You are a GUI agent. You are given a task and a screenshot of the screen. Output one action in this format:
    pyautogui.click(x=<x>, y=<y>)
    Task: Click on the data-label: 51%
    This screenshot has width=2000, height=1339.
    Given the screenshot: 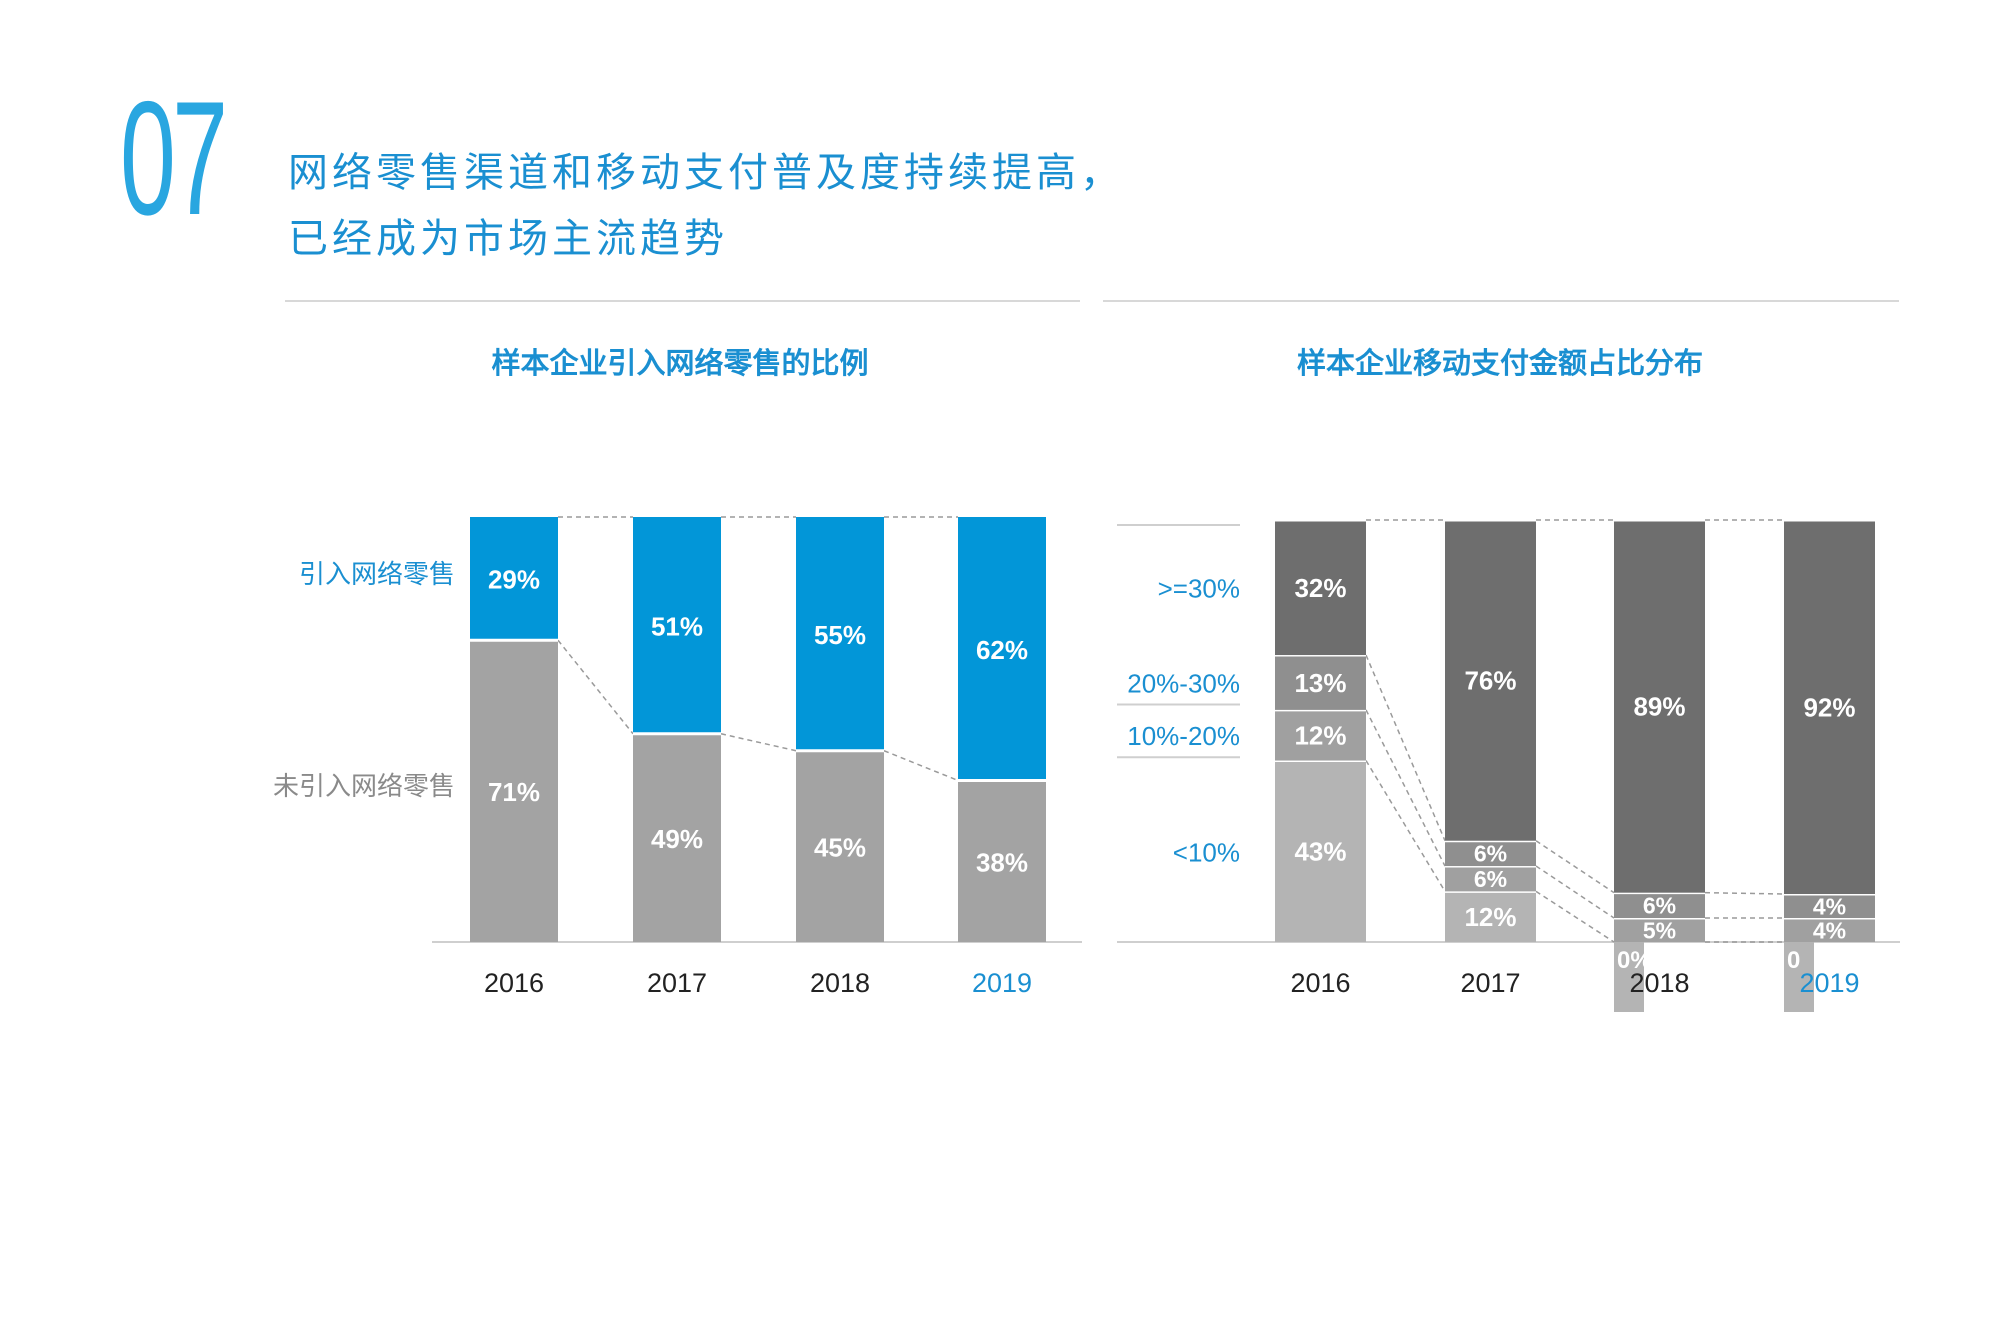 What is the action you would take?
    pyautogui.click(x=677, y=626)
    